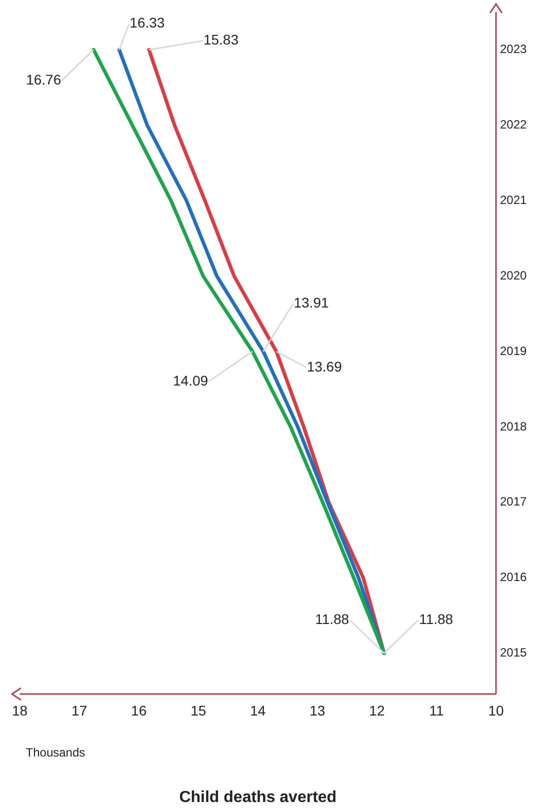 This screenshot has width=533, height=811. Describe the element at coordinates (377, 710) in the screenshot. I see `x-tick-label: 12` at that location.